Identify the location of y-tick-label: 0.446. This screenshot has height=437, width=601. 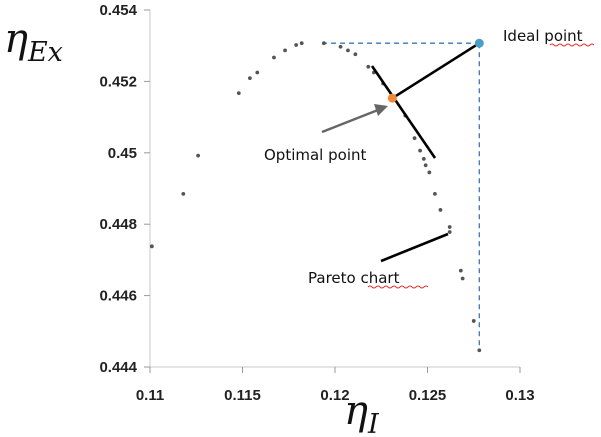
(118, 296).